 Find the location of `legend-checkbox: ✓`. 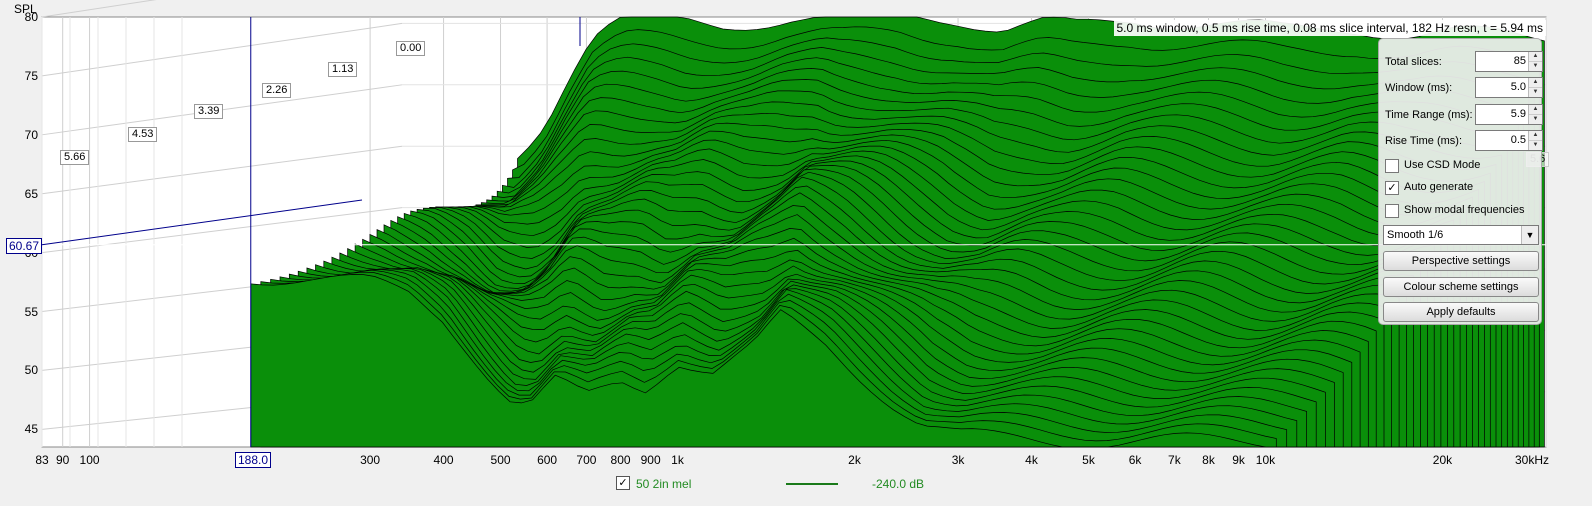

legend-checkbox: ✓ is located at coordinates (623, 483).